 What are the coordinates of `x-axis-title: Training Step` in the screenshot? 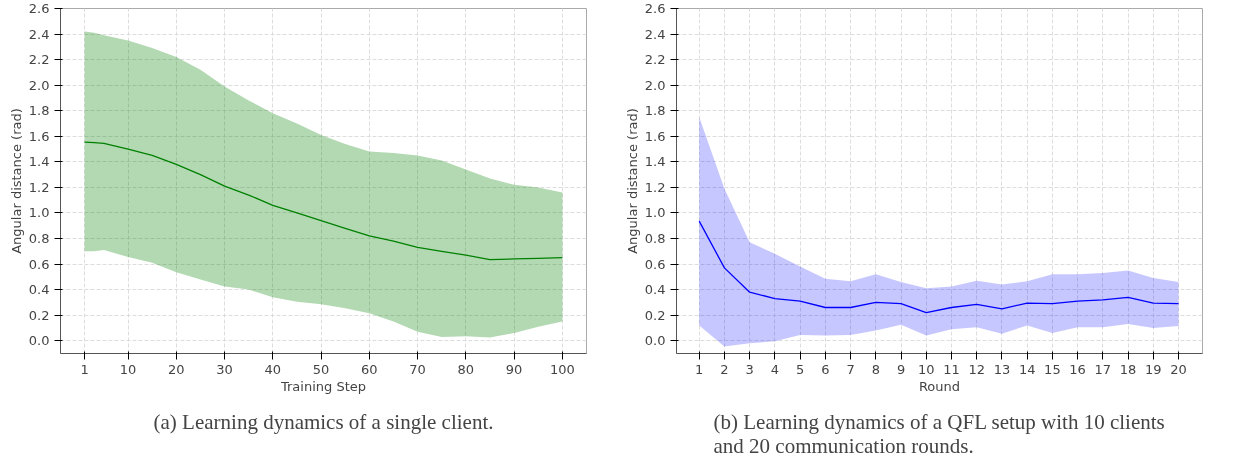 It's located at (323, 386).